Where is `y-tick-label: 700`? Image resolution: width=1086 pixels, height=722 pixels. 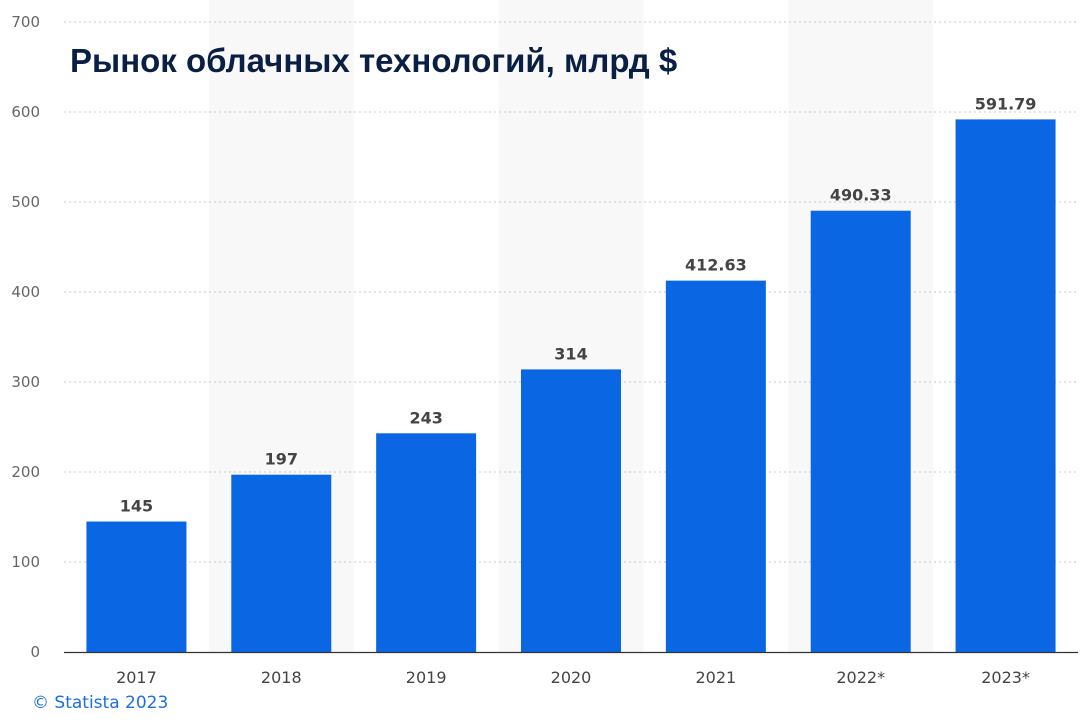
y-tick-label: 700 is located at coordinates (25, 22).